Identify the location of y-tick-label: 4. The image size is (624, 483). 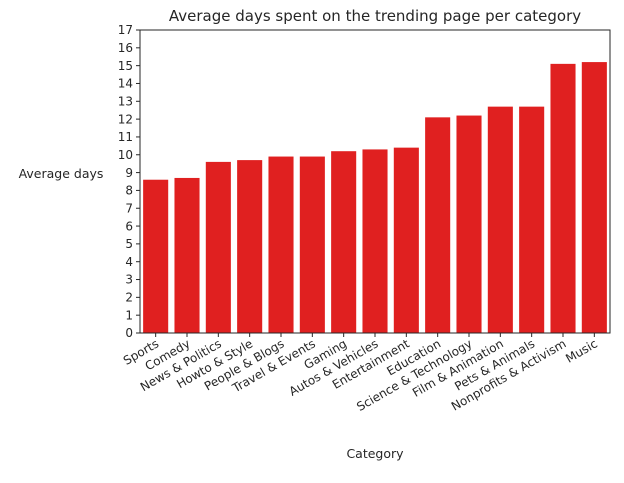
(129, 262).